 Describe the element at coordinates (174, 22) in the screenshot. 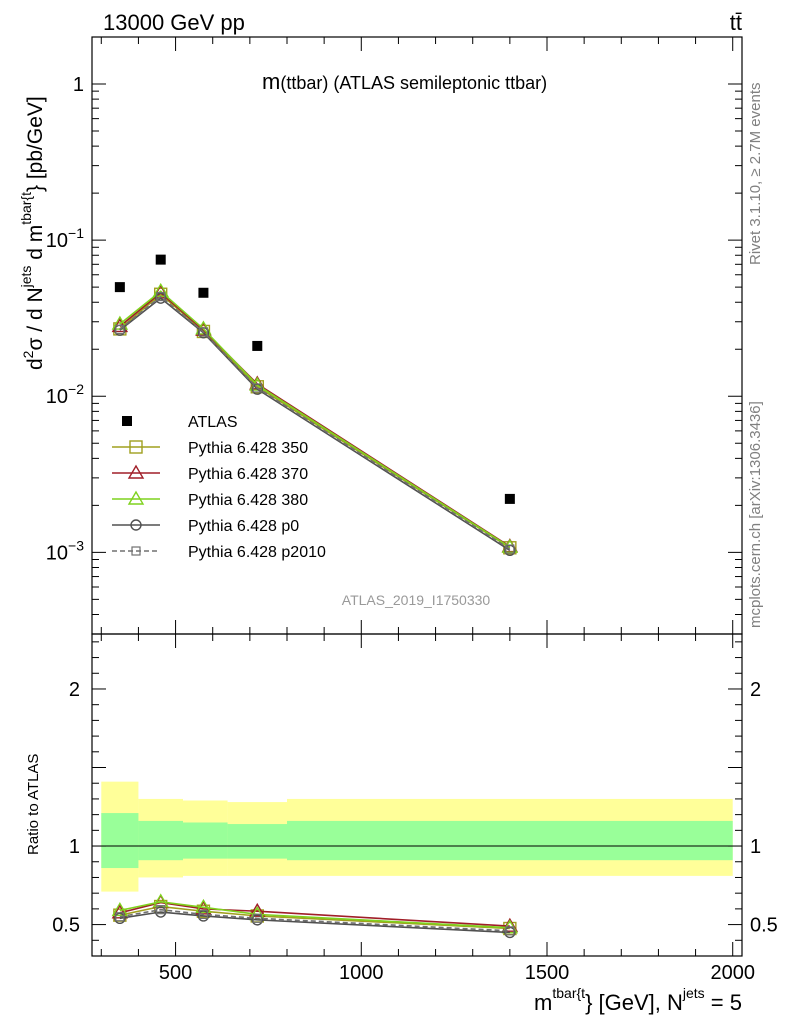

I see `header-left: 13000 GeV pp` at that location.